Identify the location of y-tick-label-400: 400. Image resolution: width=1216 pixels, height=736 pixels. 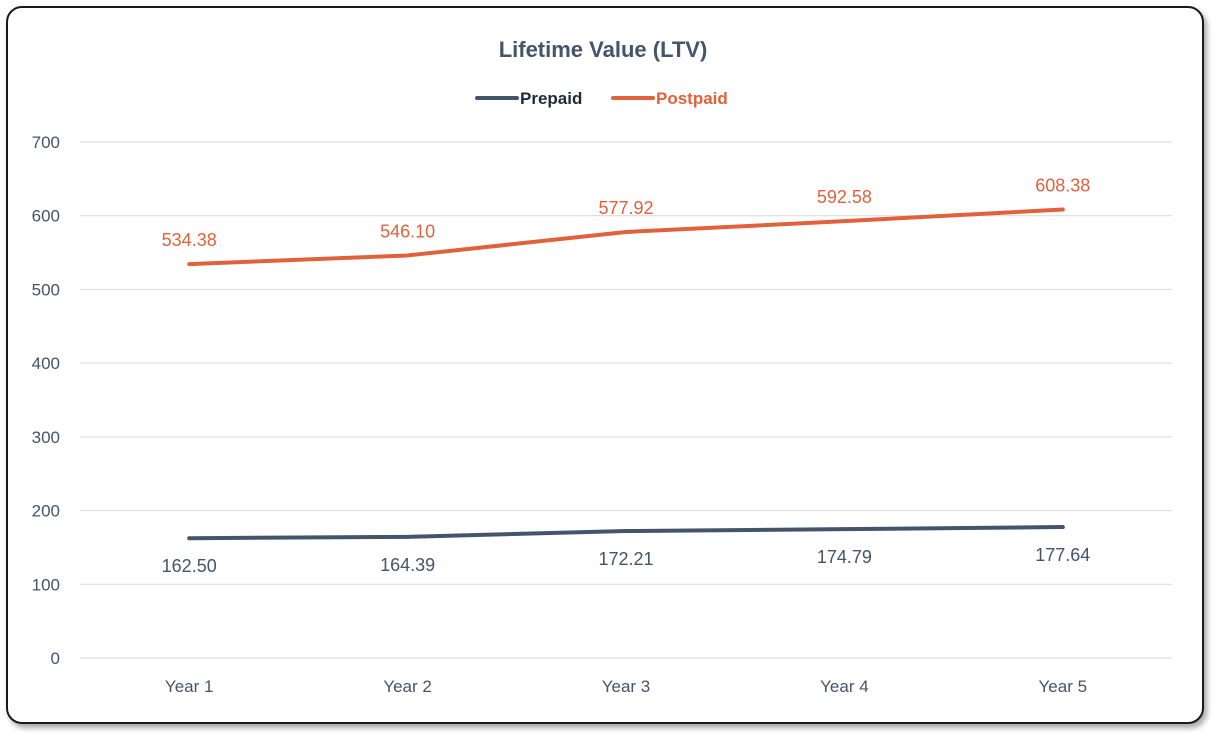
(46, 363).